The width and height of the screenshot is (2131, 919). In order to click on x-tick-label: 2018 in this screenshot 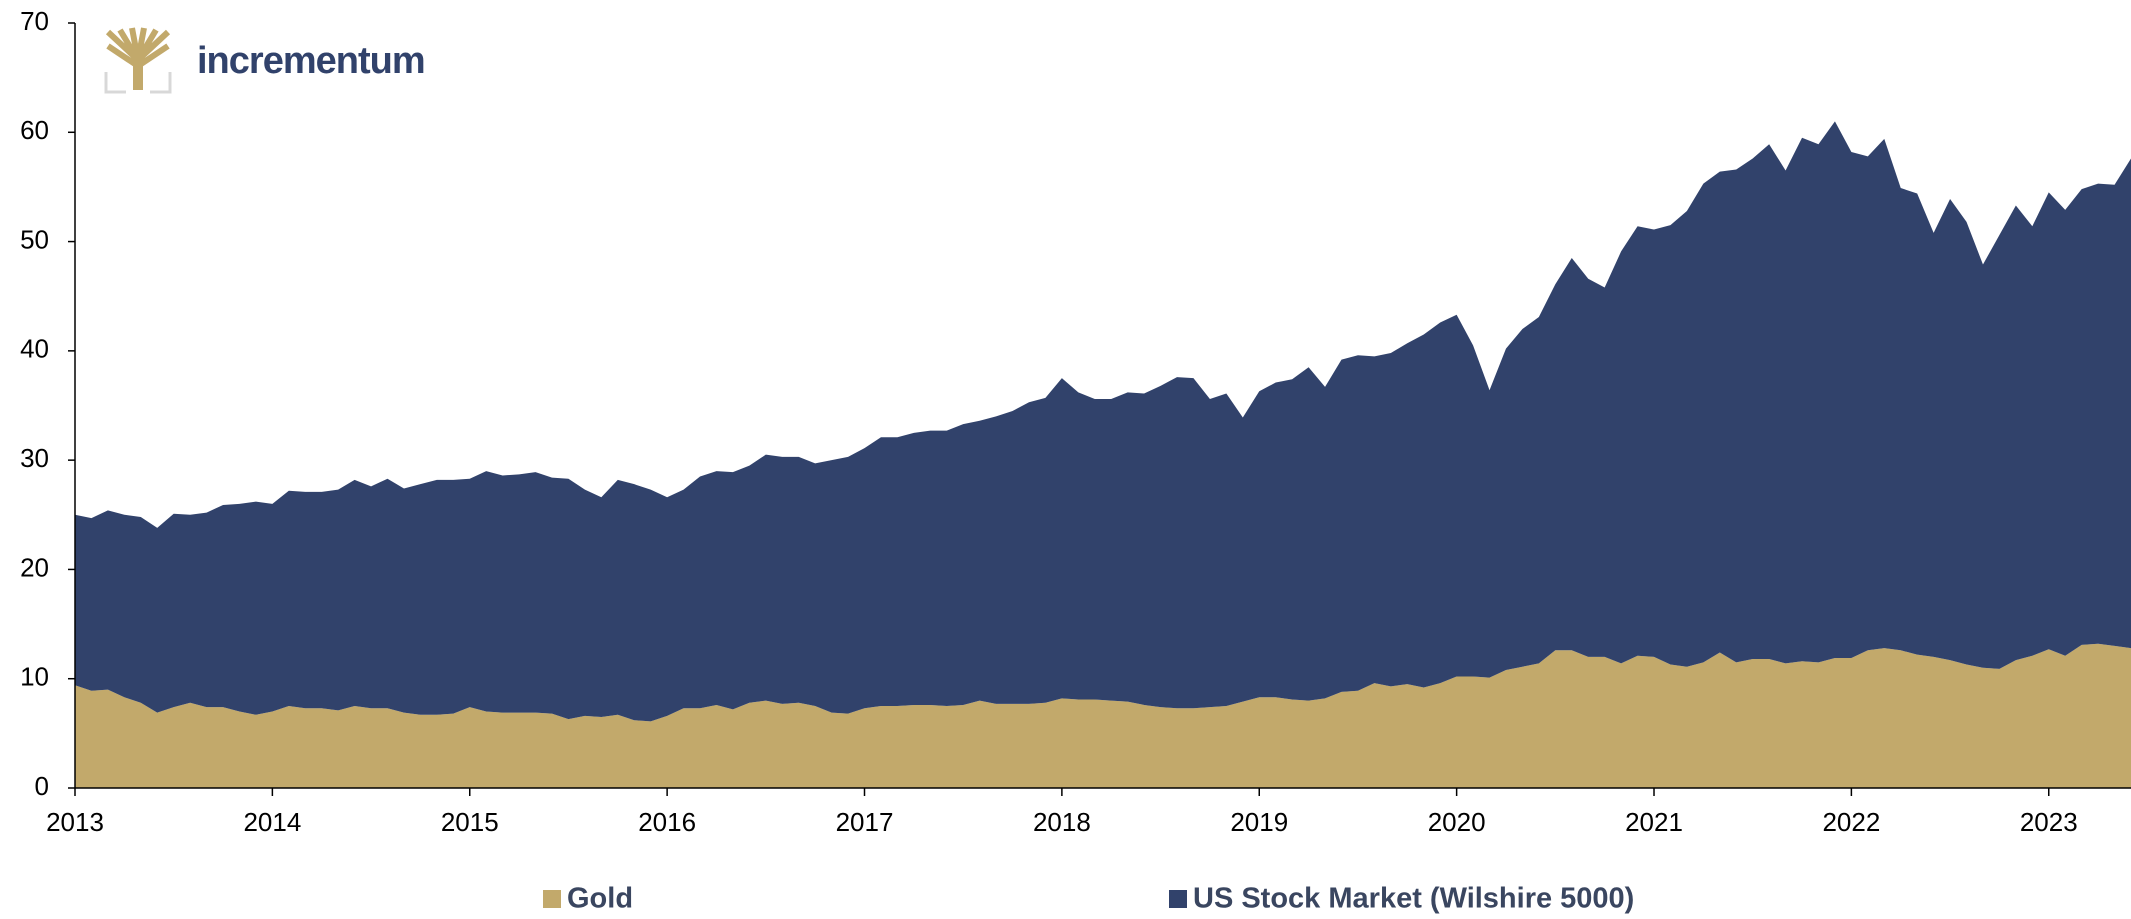, I will do `click(1062, 822)`.